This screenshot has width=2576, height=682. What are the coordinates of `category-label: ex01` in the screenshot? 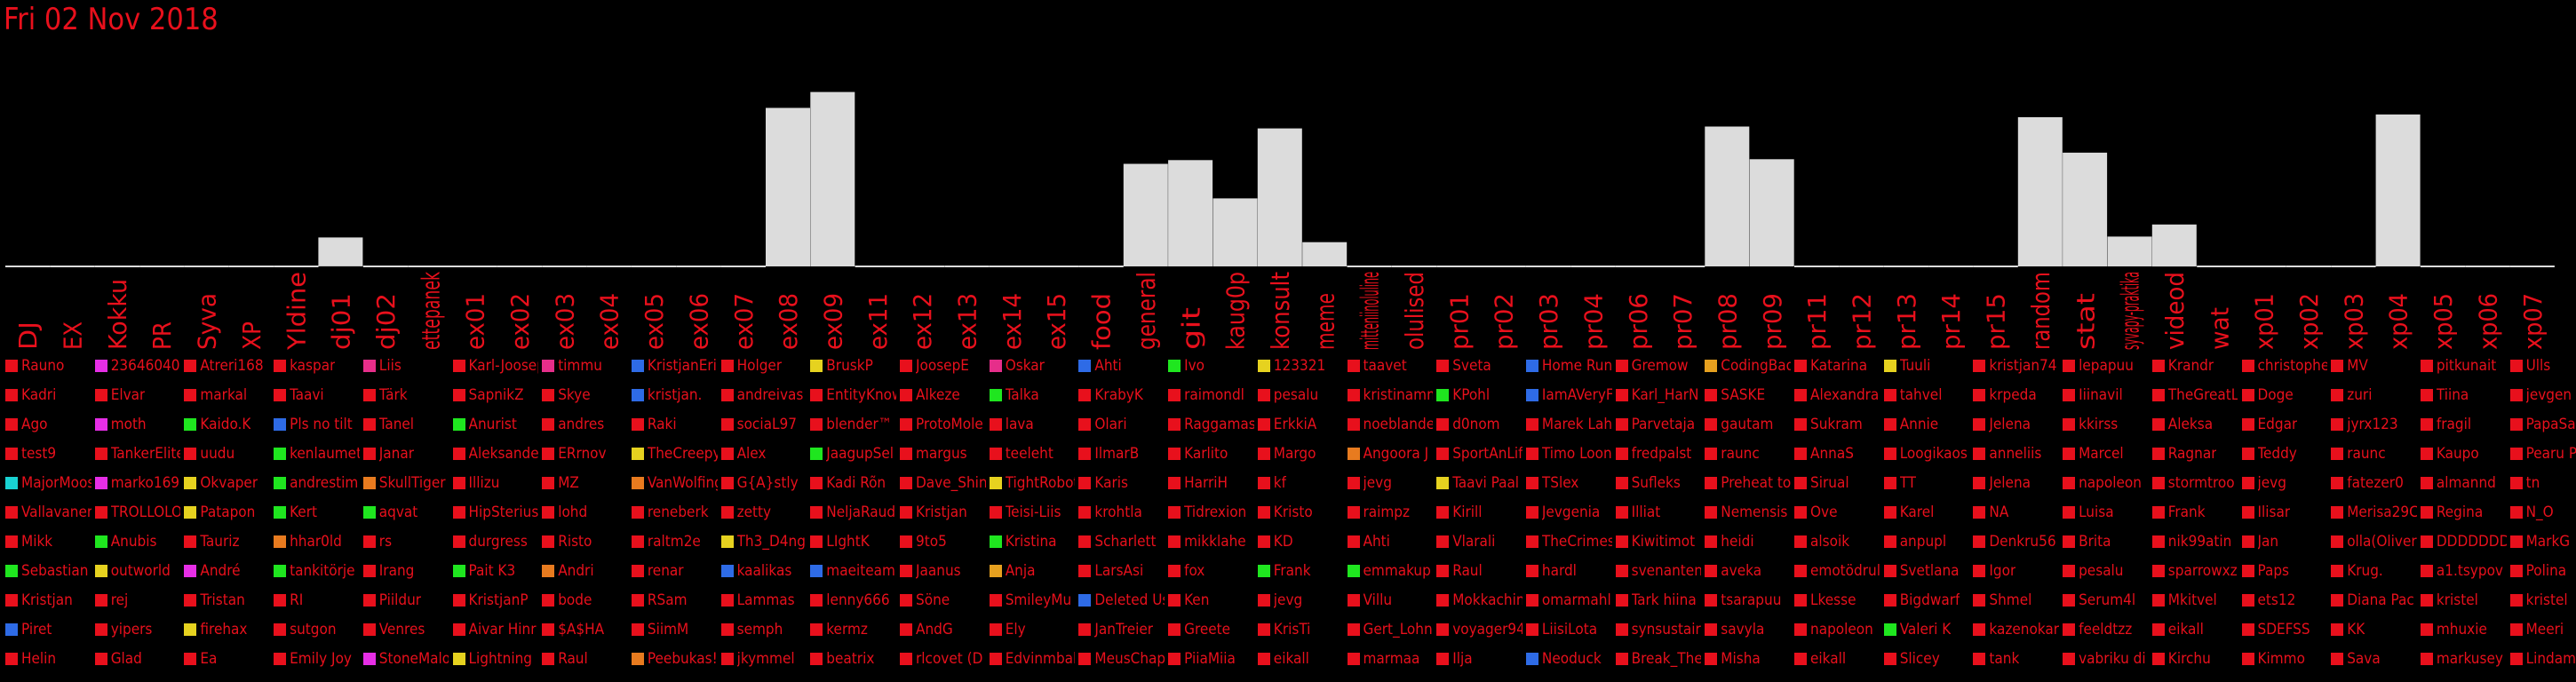 It's located at (475, 322).